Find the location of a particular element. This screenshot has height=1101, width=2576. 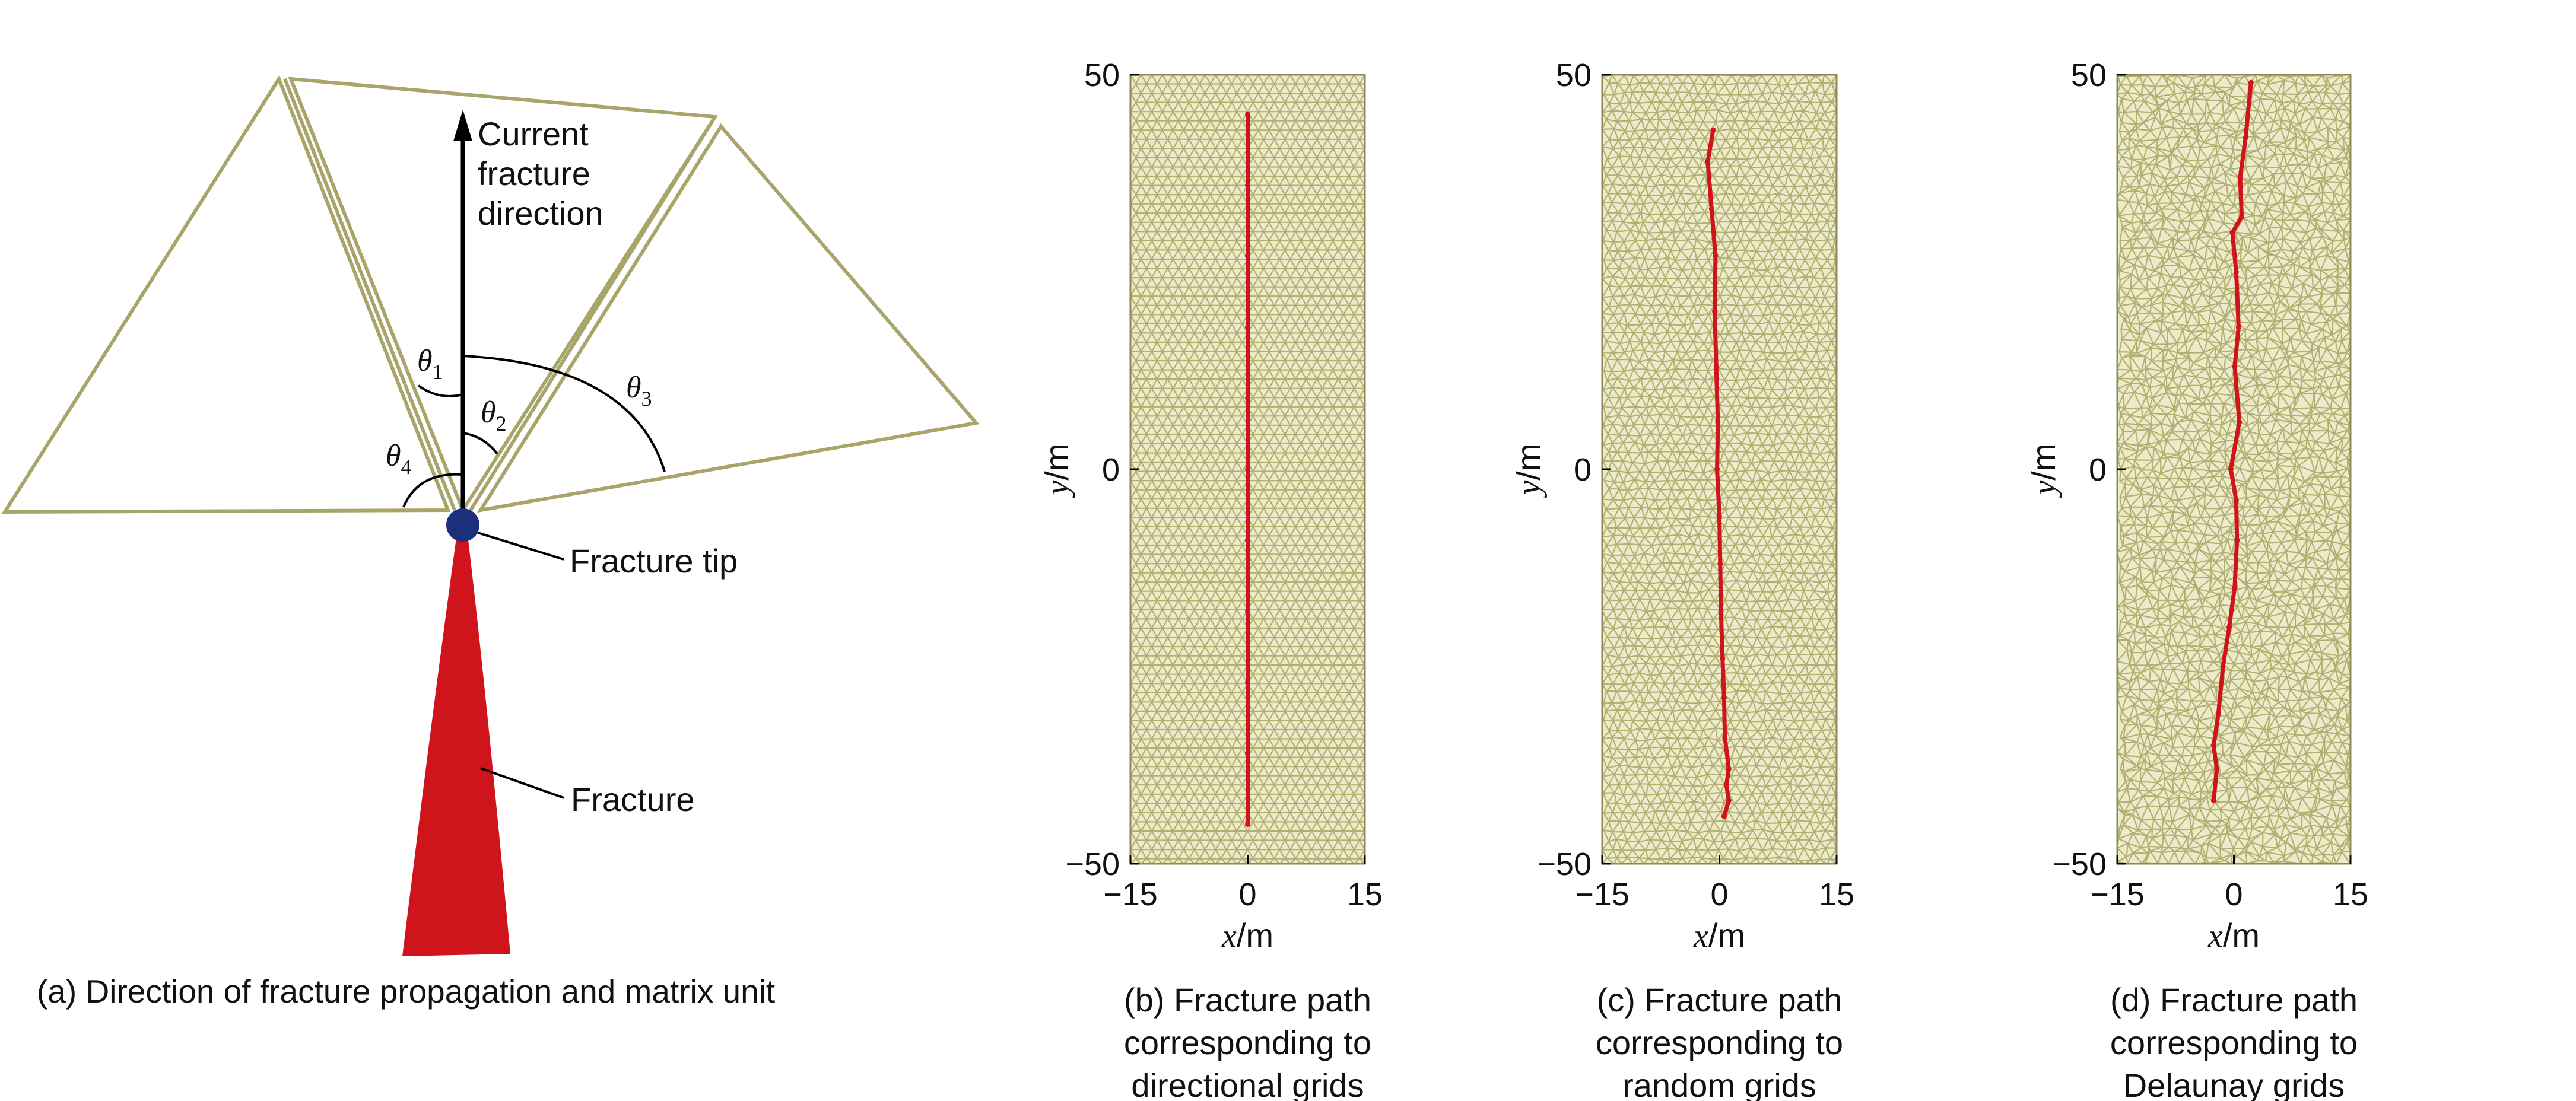

fracture-tip-label: Fracture tip is located at coordinates (654, 561).